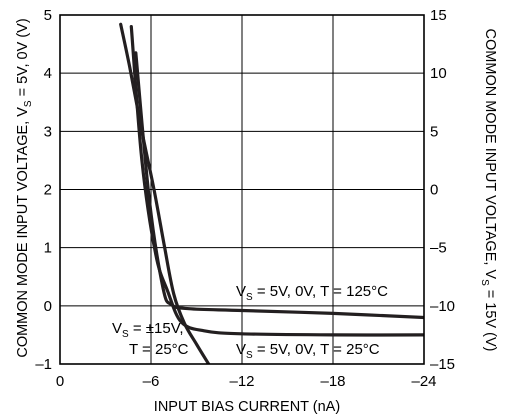  I want to click on y-left-tick-label: 5, so click(48, 15).